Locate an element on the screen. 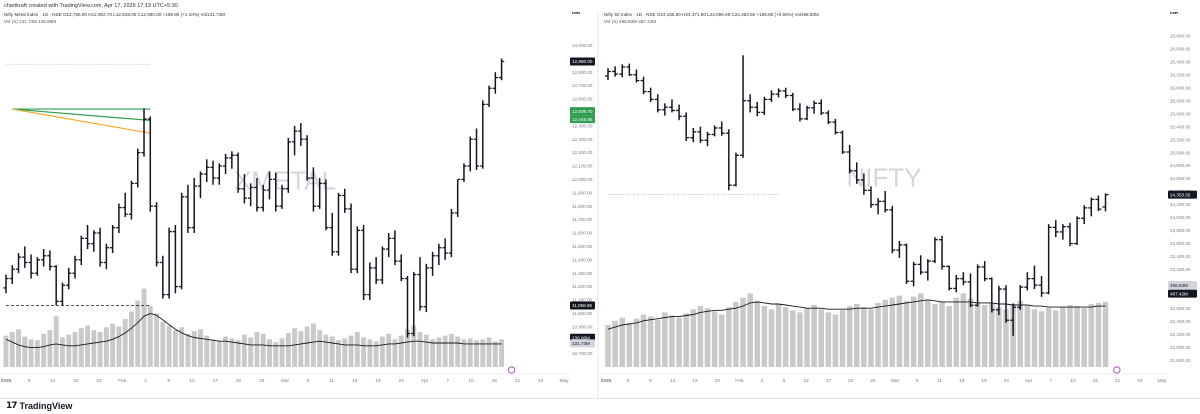 The image size is (1200, 414). x-tick-label: 25 is located at coordinates (873, 381).